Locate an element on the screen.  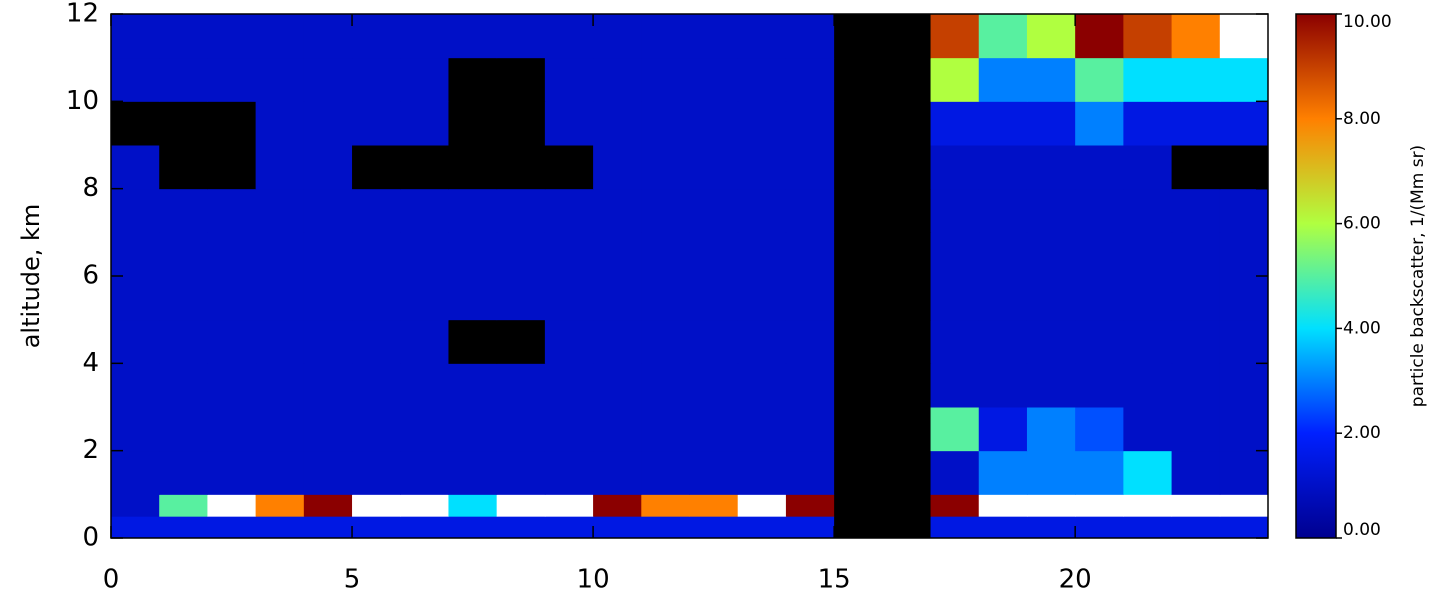
colorbar-tick-label: 2.00 is located at coordinates (1362, 433).